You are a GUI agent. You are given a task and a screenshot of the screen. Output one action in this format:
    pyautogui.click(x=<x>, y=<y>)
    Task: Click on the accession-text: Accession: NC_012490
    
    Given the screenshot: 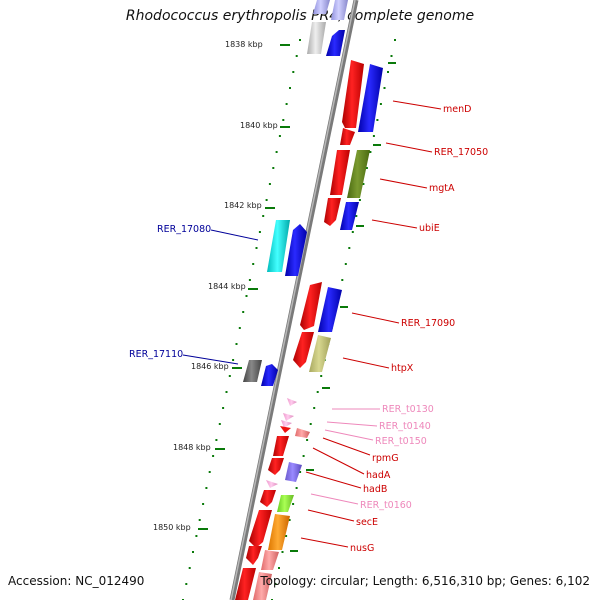 What is the action you would take?
    pyautogui.click(x=76, y=581)
    